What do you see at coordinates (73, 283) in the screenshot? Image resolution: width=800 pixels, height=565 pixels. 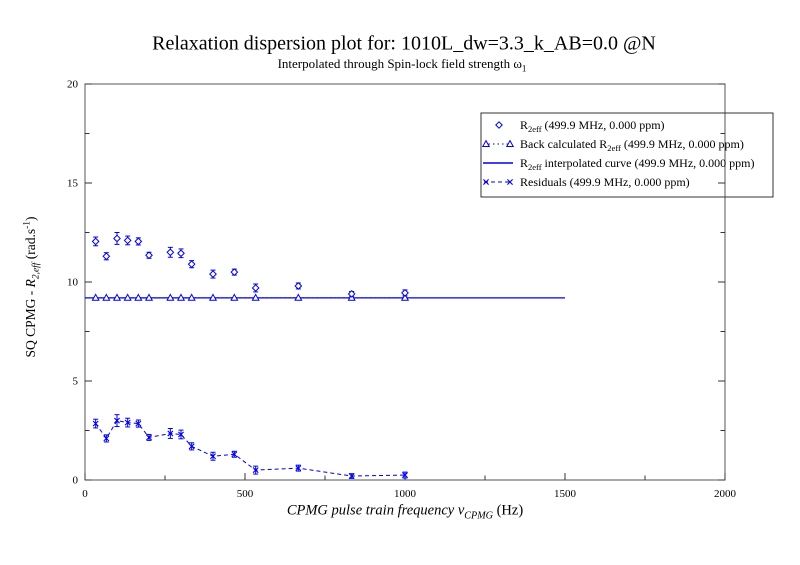 I see `y-tick-label: 10` at bounding box center [73, 283].